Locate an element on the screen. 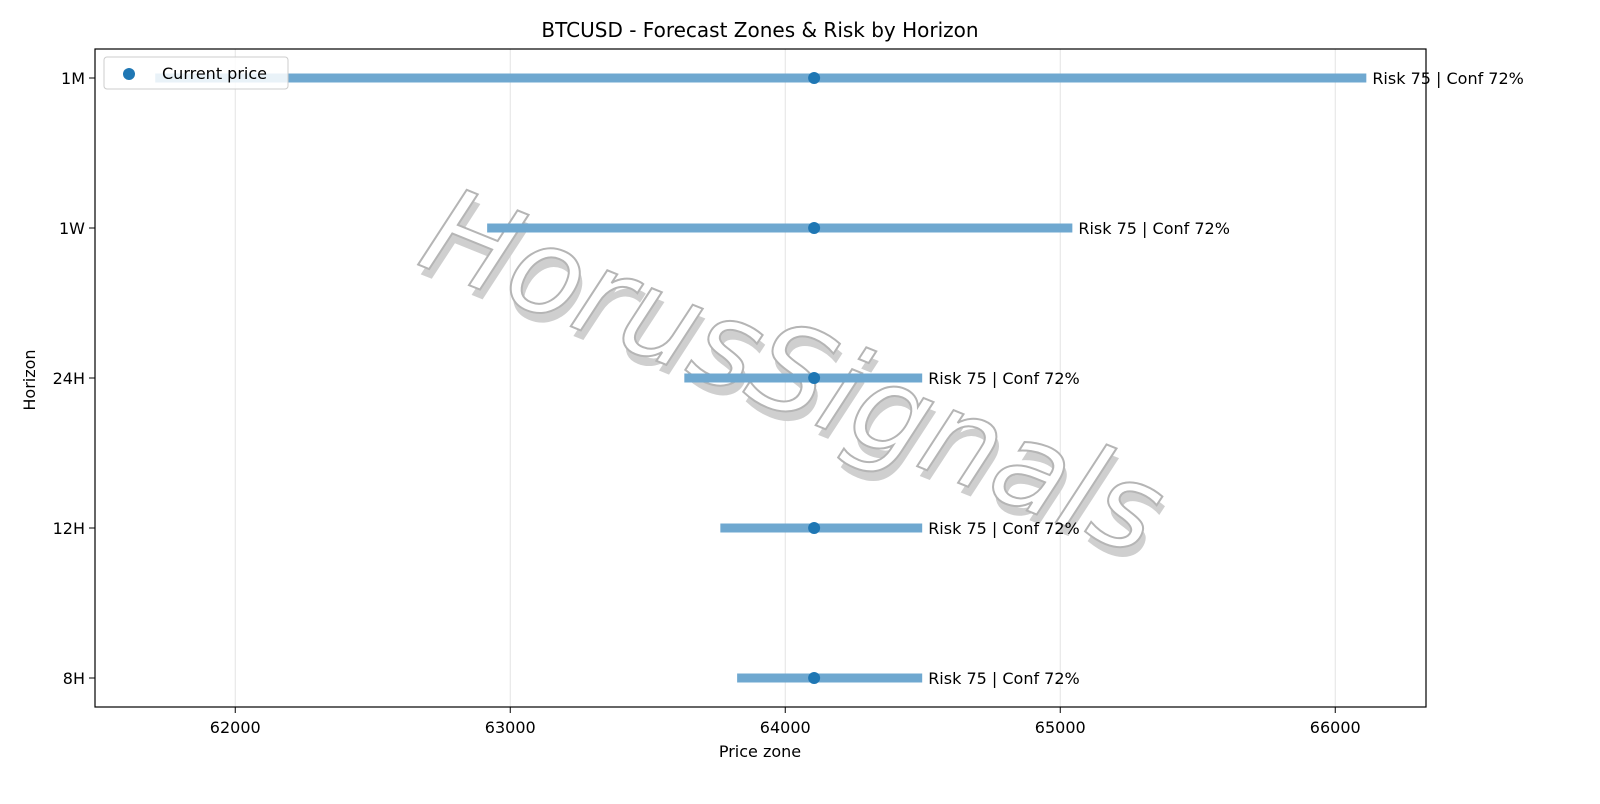 This screenshot has width=1600, height=804. x-tick-label: 62000 is located at coordinates (235, 727).